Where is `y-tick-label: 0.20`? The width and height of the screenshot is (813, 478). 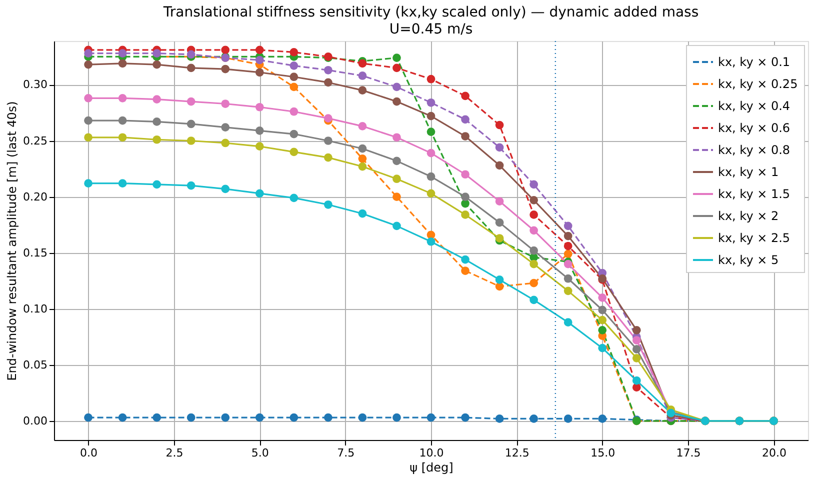 y-tick-label: 0.20 is located at coordinates (35, 197).